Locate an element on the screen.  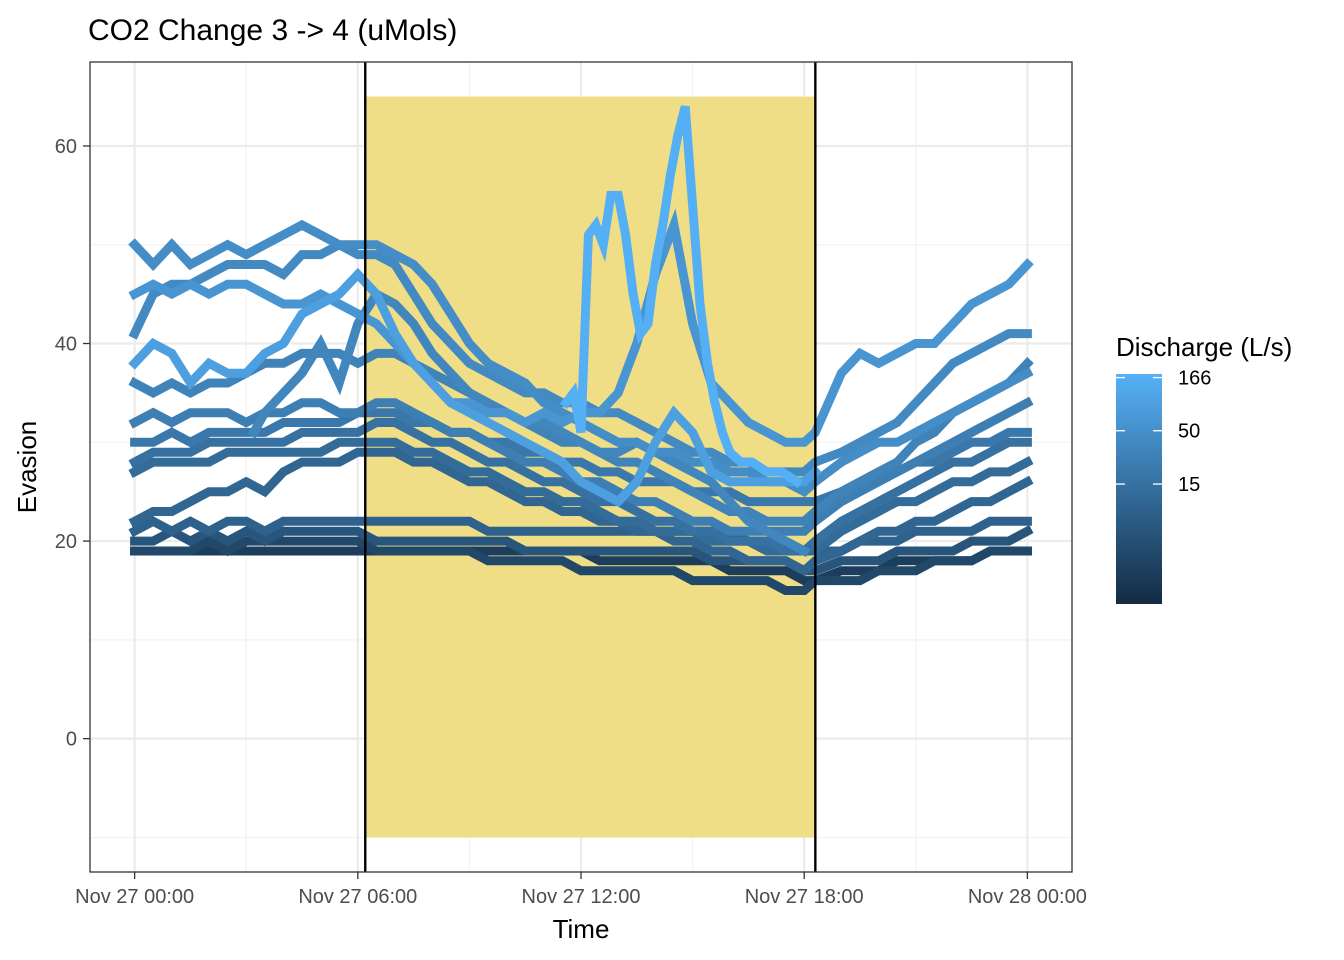
x-tick-label: Nov 27 18:00 is located at coordinates (804, 897).